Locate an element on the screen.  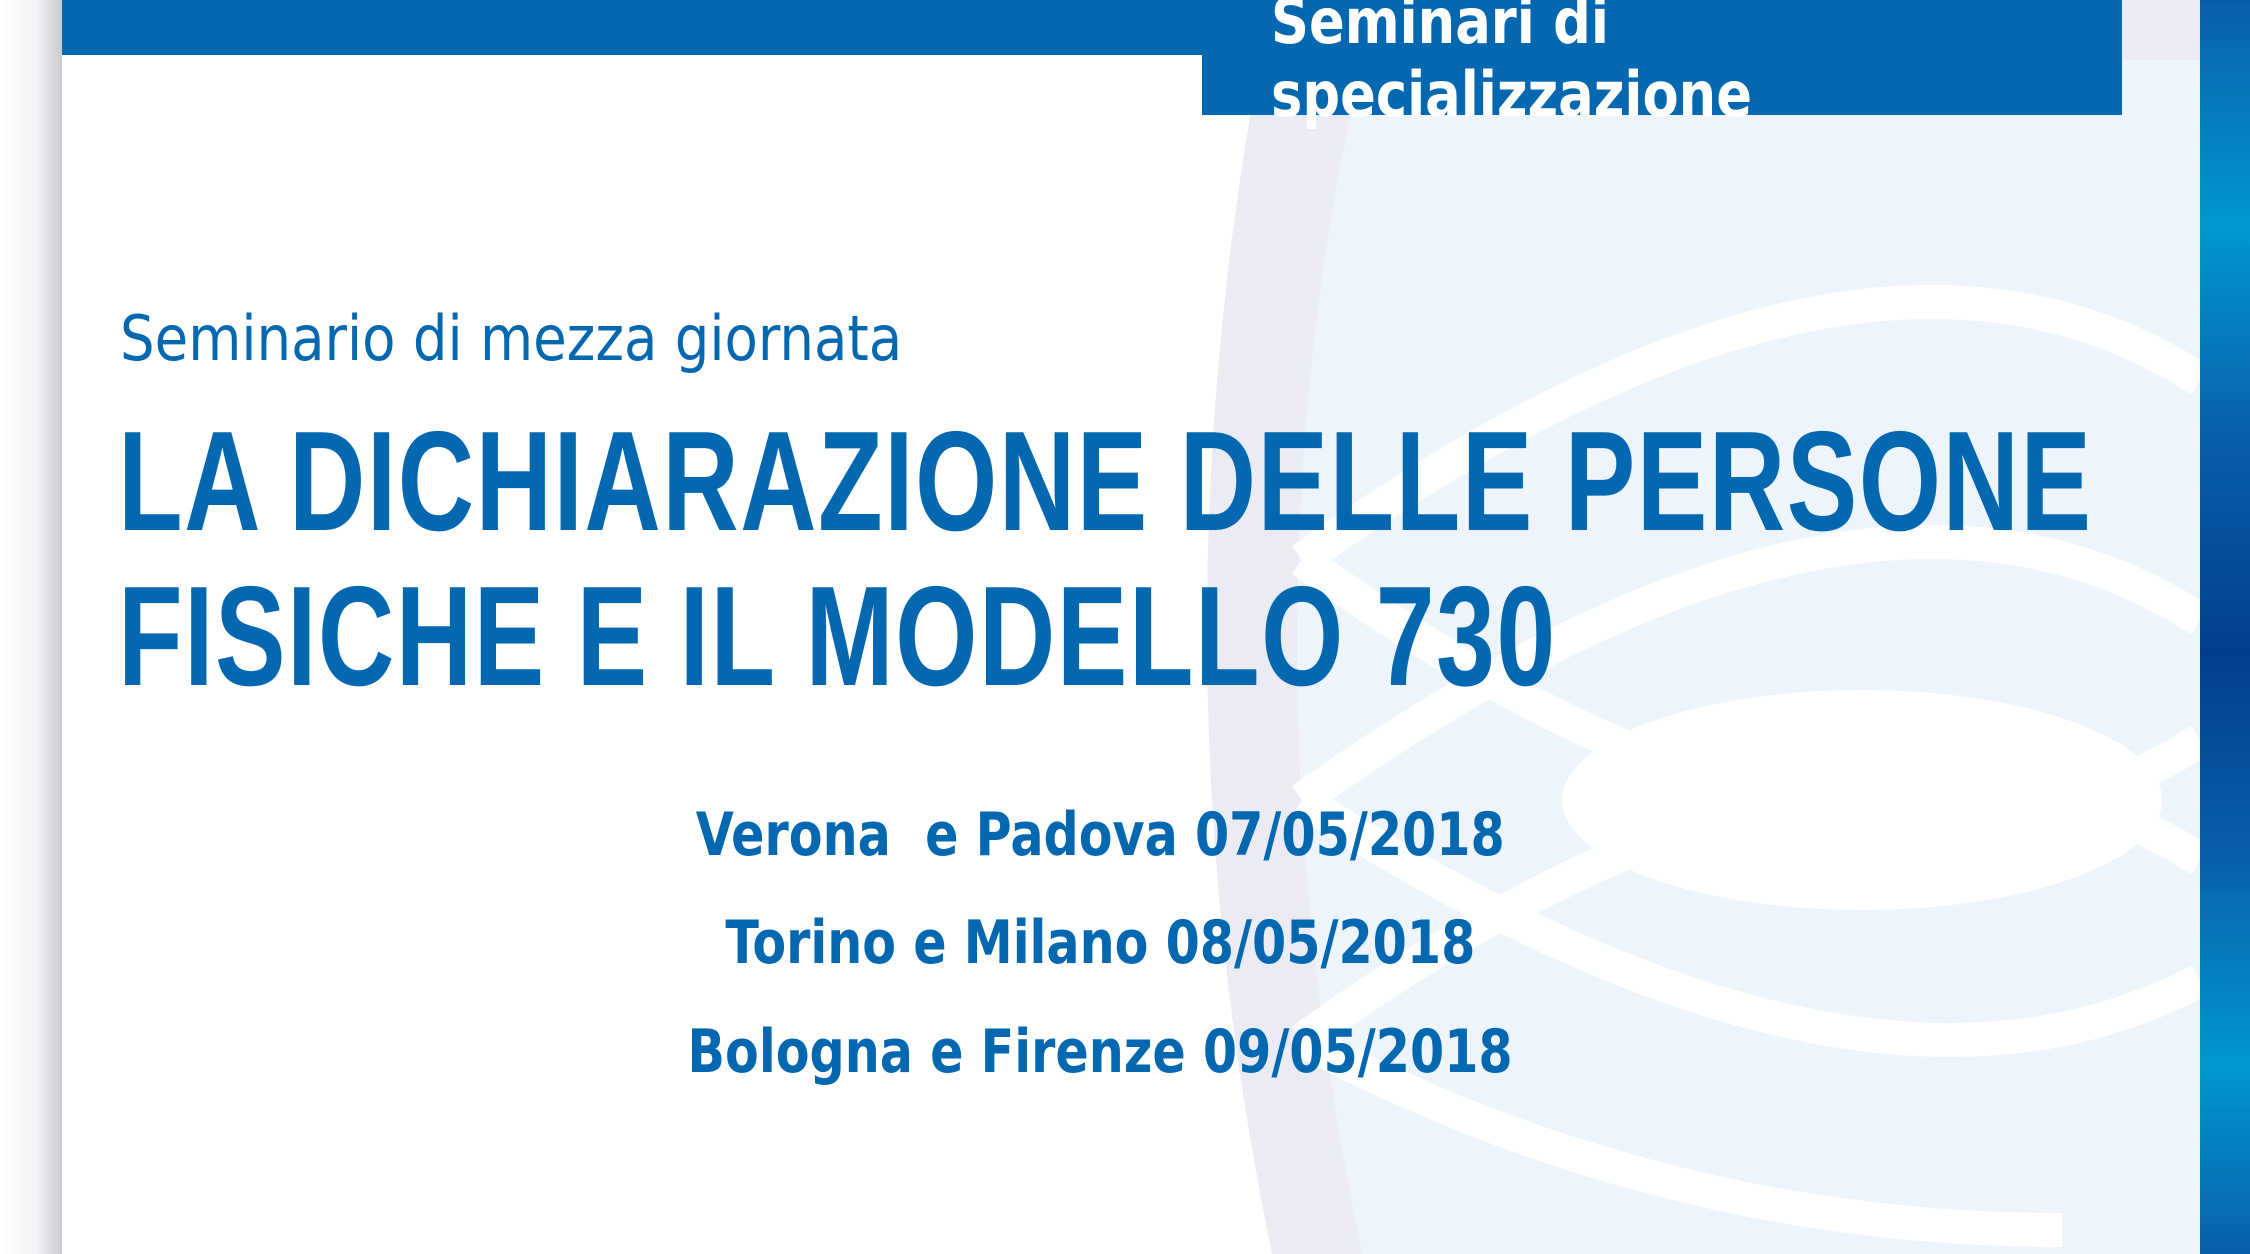
series-tab: Seminari di specializzazione is located at coordinates (1662, 65).